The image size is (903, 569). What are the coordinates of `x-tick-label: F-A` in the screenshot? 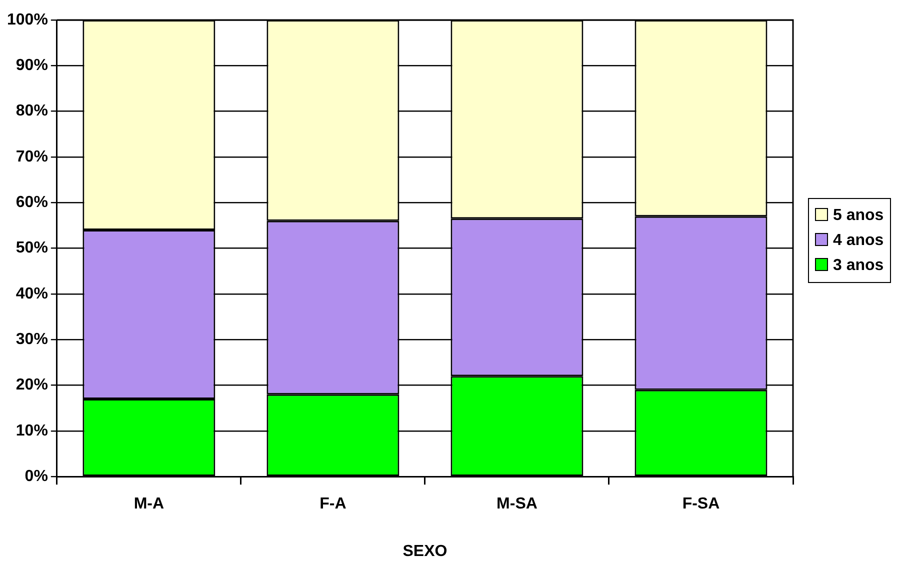 It's located at (333, 504).